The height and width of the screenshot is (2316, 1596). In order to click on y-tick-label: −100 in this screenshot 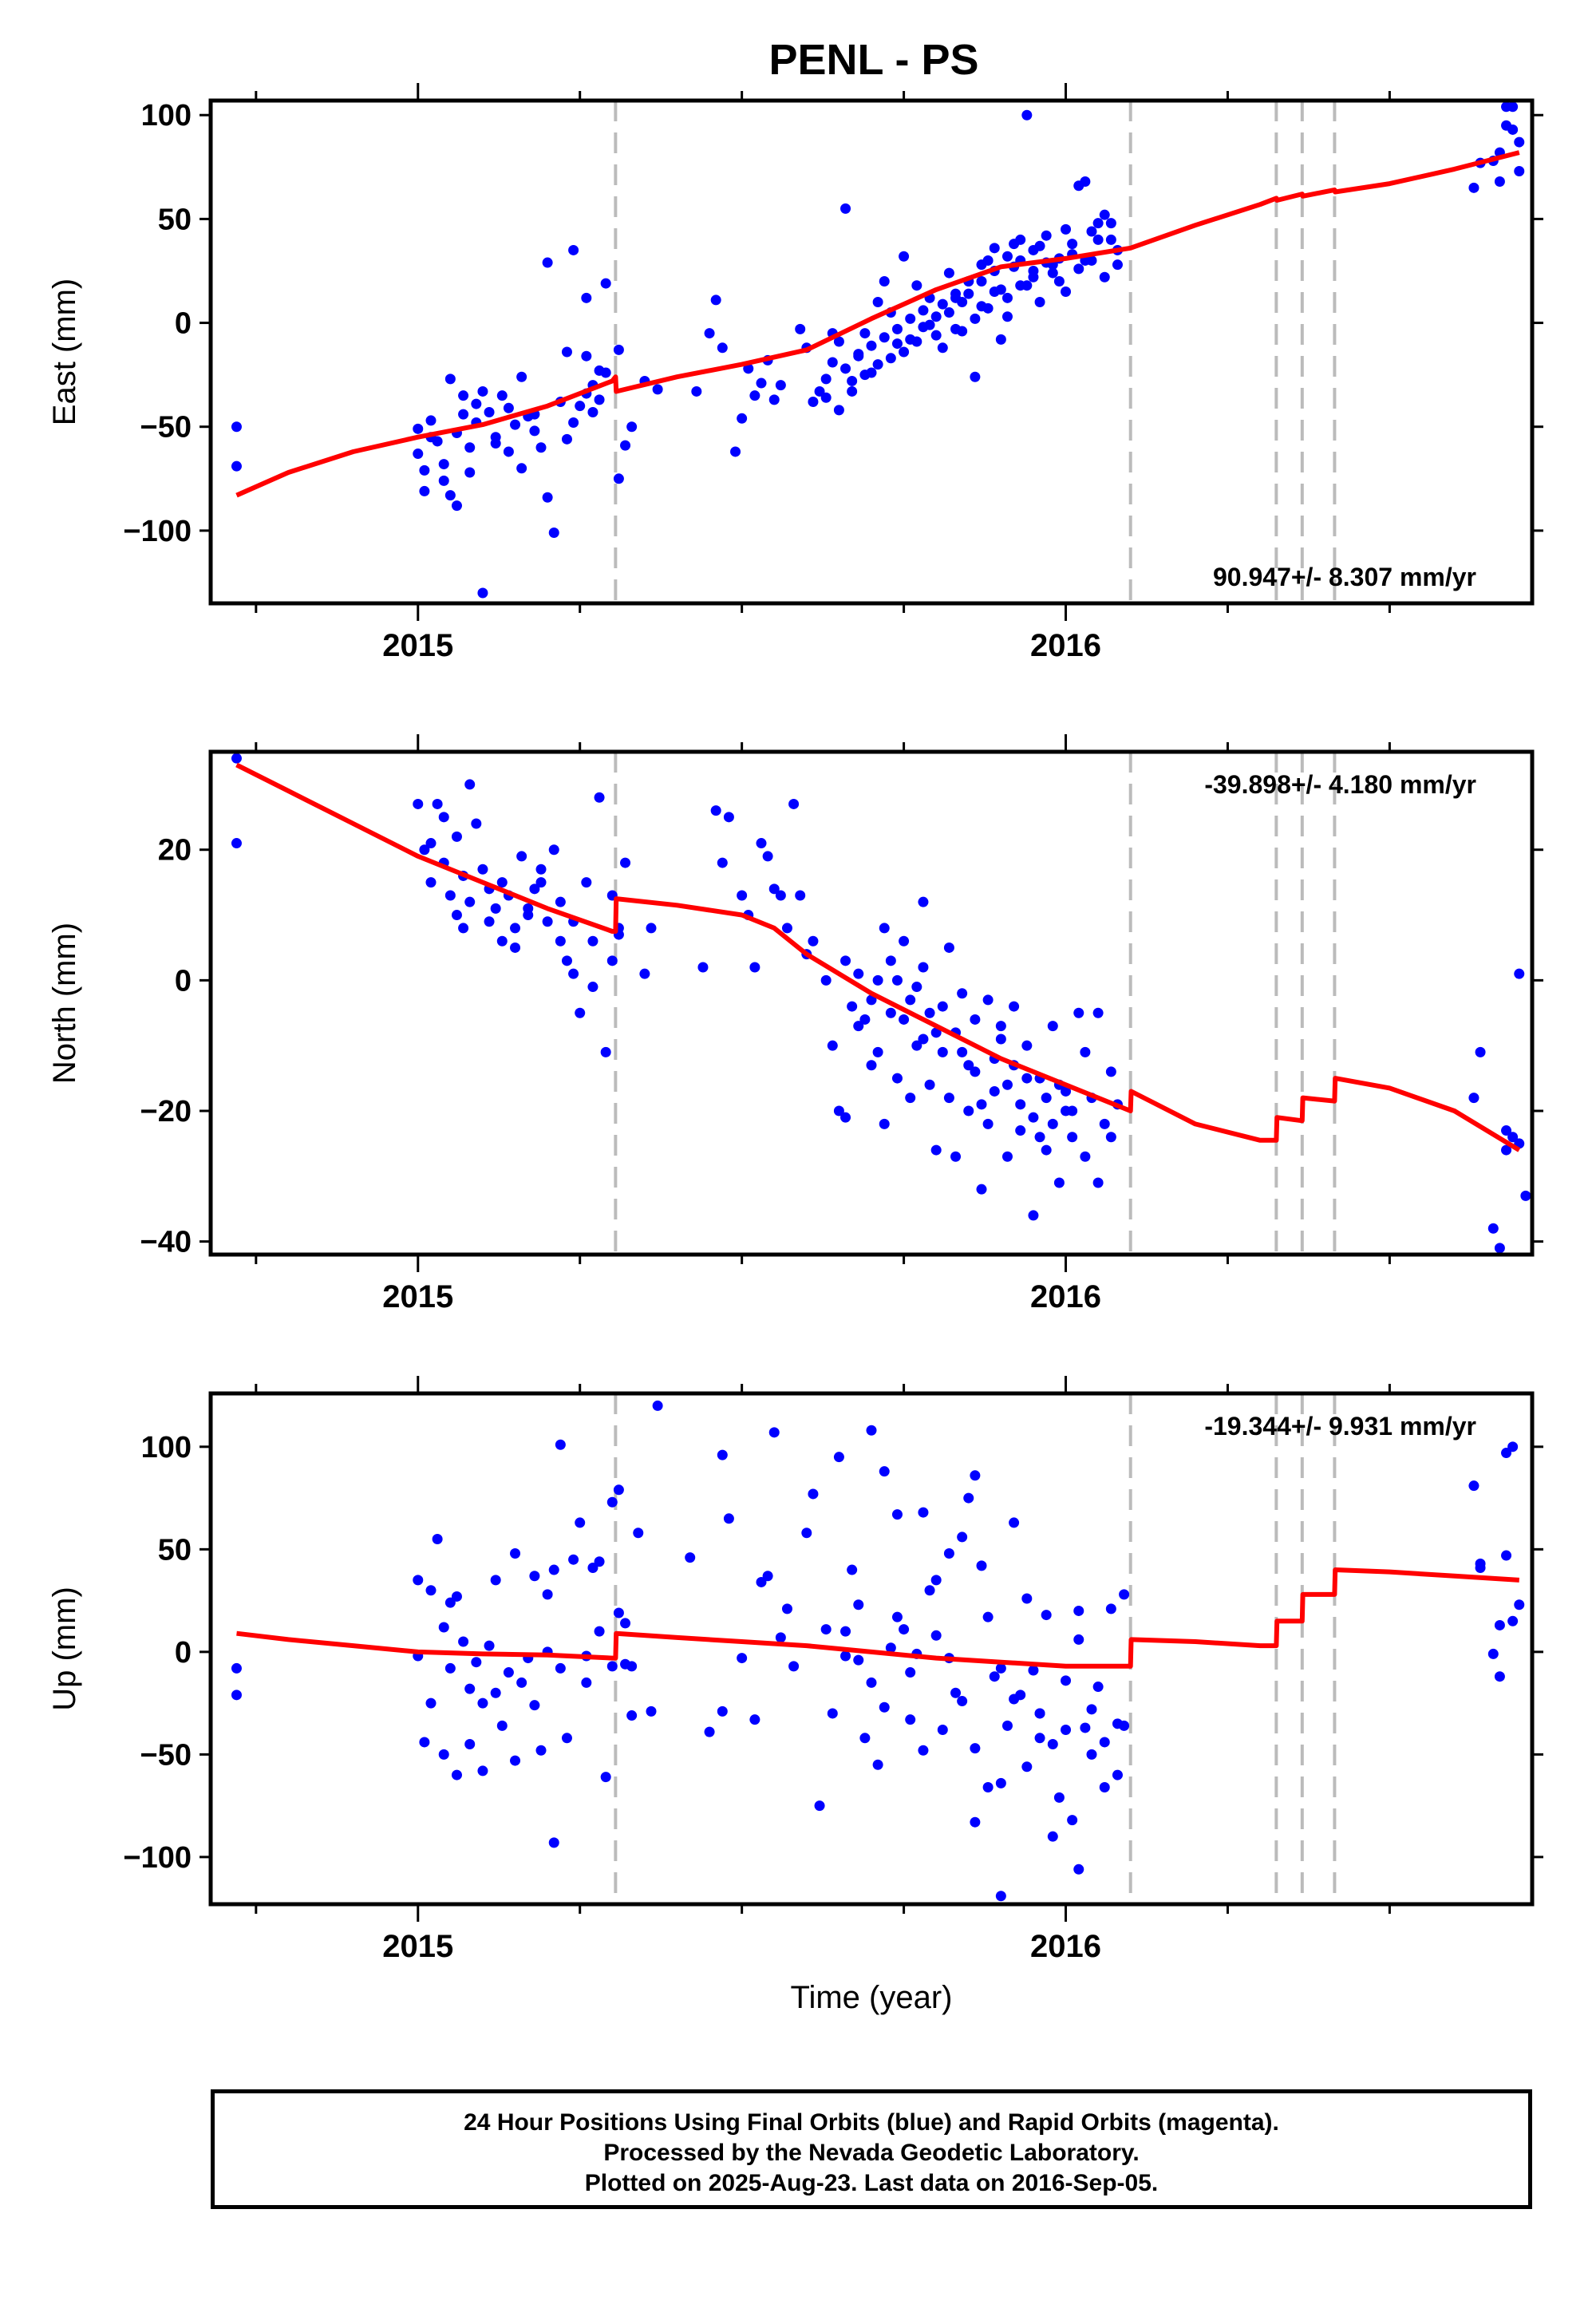, I will do `click(157, 1858)`.